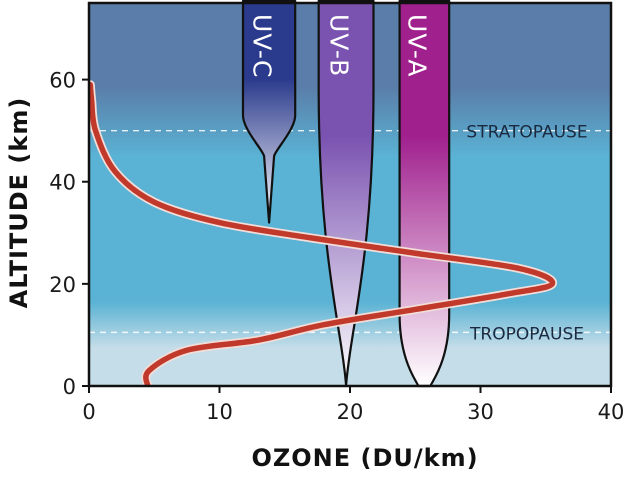 This screenshot has height=478, width=627. Describe the element at coordinates (62, 81) in the screenshot. I see `y-tick-label: 60` at that location.